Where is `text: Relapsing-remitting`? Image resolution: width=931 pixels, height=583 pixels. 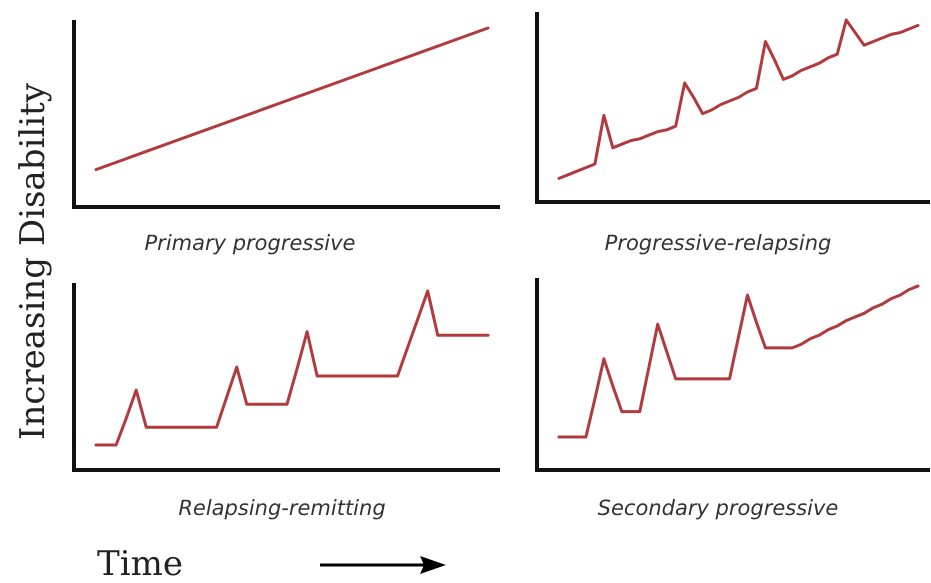 text: Relapsing-remitting is located at coordinates (282, 508).